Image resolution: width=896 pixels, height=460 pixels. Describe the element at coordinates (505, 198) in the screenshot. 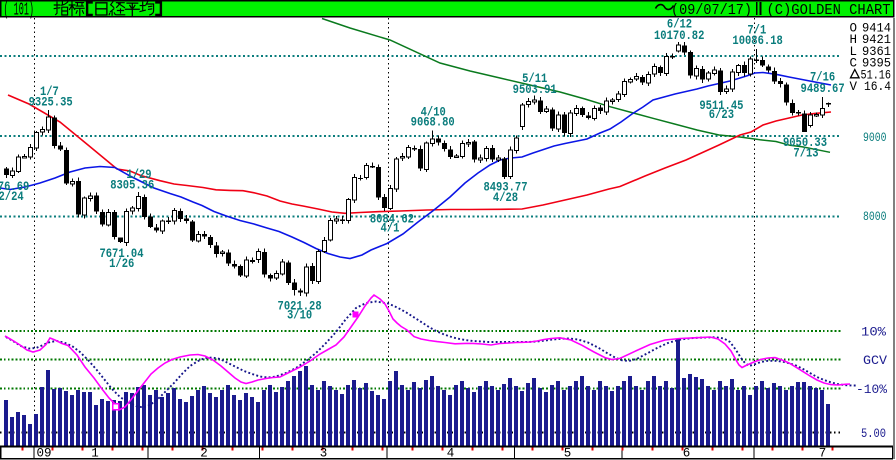

I see `svg-text: 4/28` at that location.